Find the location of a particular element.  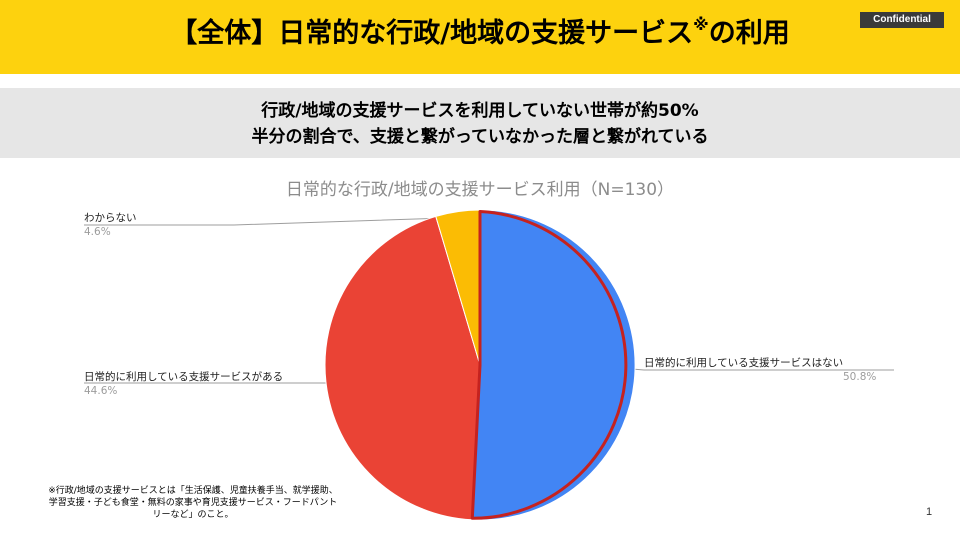

summary-band is located at coordinates (480, 123).